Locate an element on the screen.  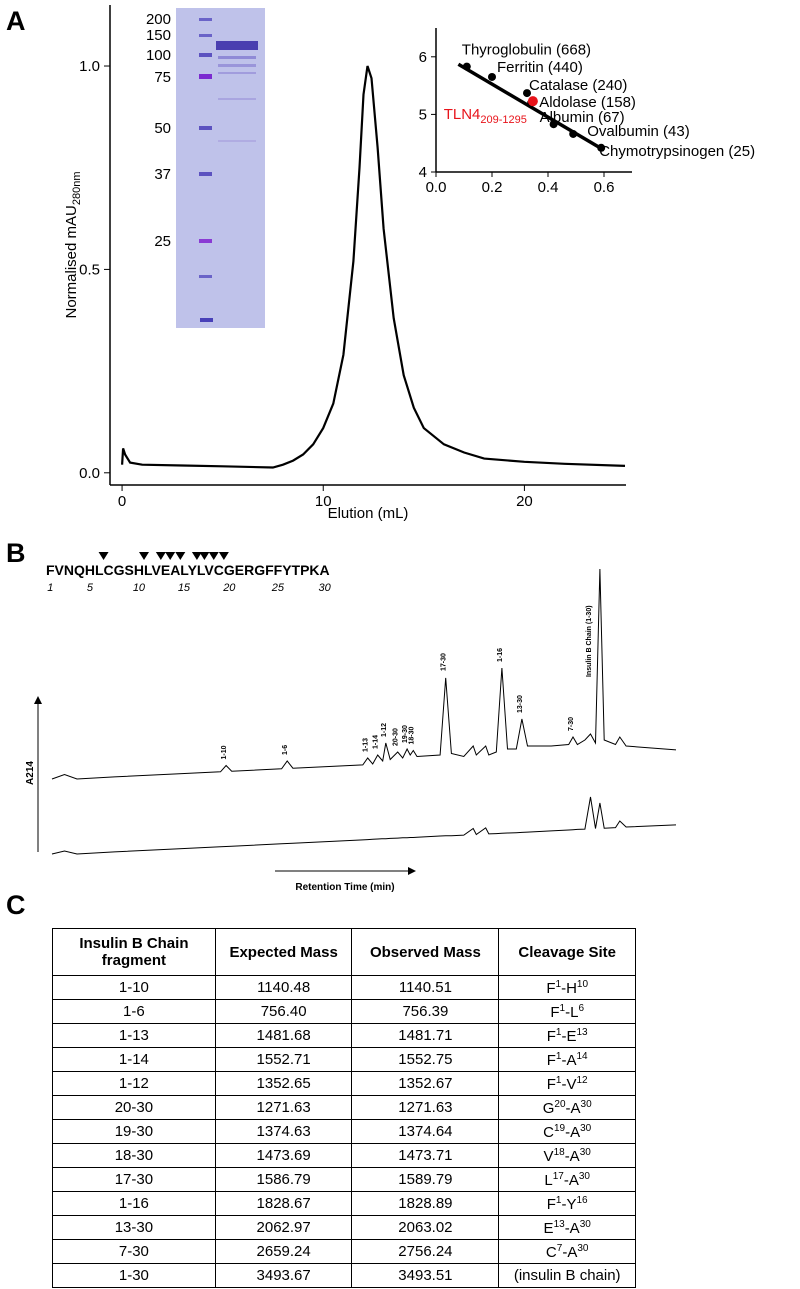
point-label-text: Thyroglobulin (668) is located at coordinates (526, 50).